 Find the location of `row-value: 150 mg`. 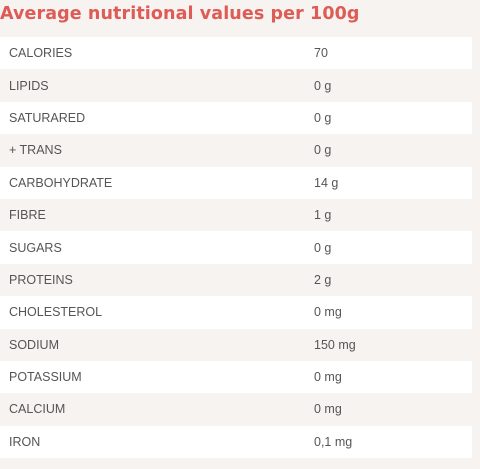

row-value: 150 mg is located at coordinates (335, 344).